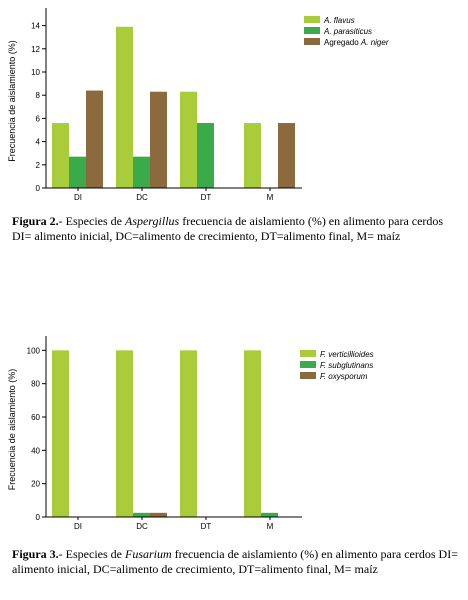  Describe the element at coordinates (141, 172) in the screenshot. I see `bar-a-parasiticus-dc` at that location.